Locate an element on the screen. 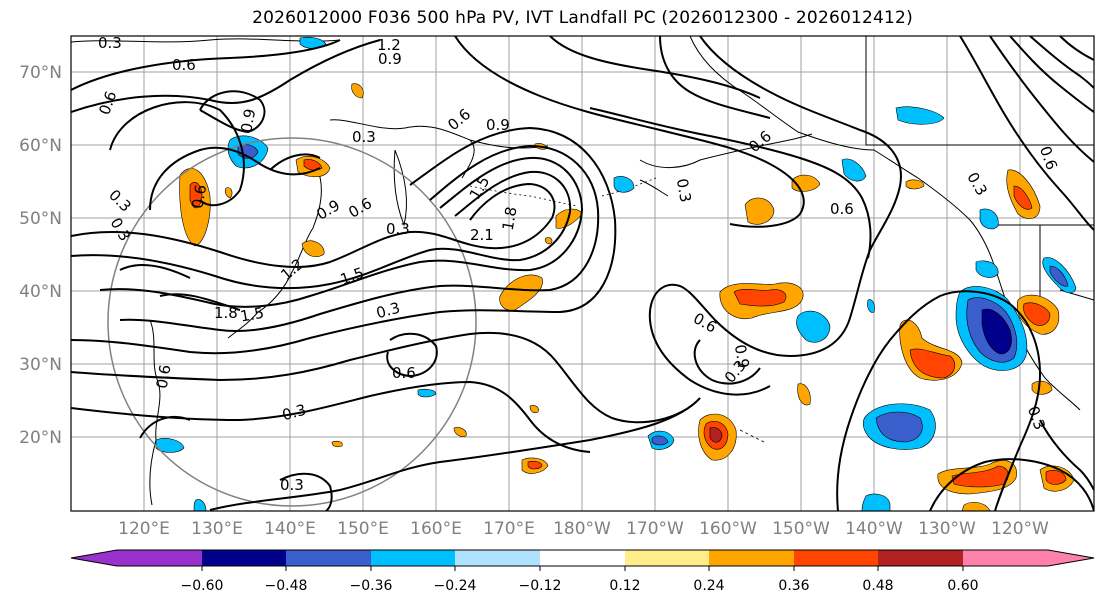 The image size is (1105, 604). lon-label-170e: 170°E is located at coordinates (509, 529).